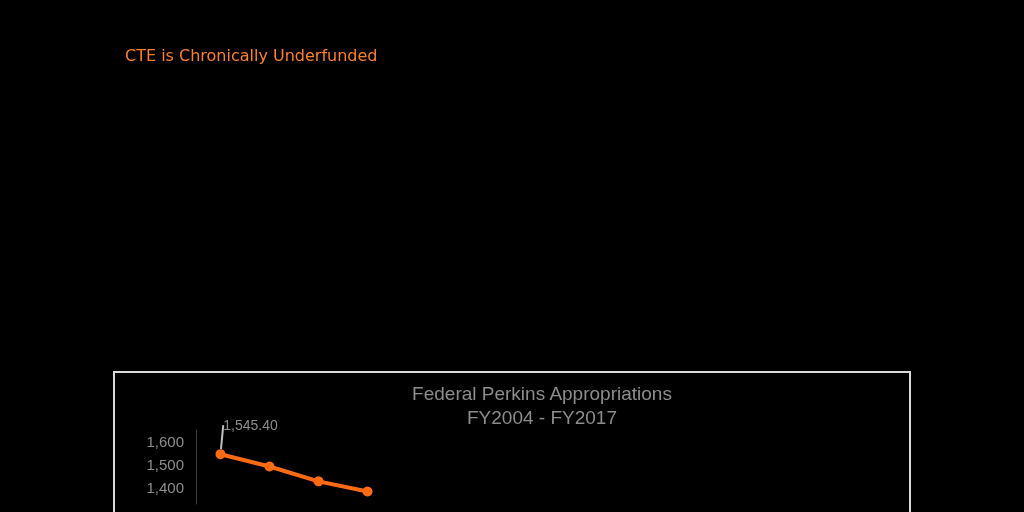  I want to click on y-tick-label: 1,400, so click(165, 488).